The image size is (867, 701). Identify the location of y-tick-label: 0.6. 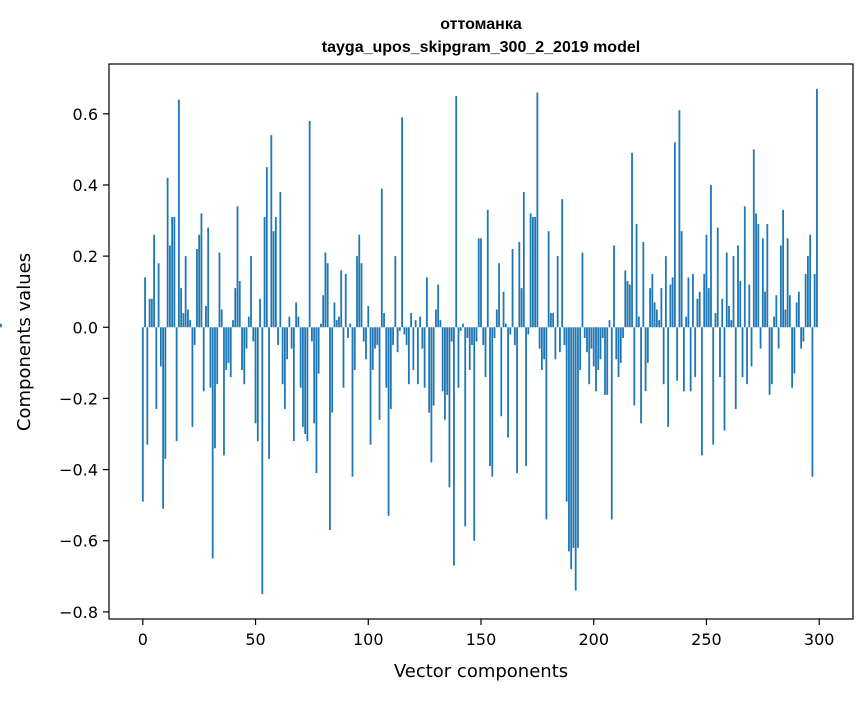
(85, 114).